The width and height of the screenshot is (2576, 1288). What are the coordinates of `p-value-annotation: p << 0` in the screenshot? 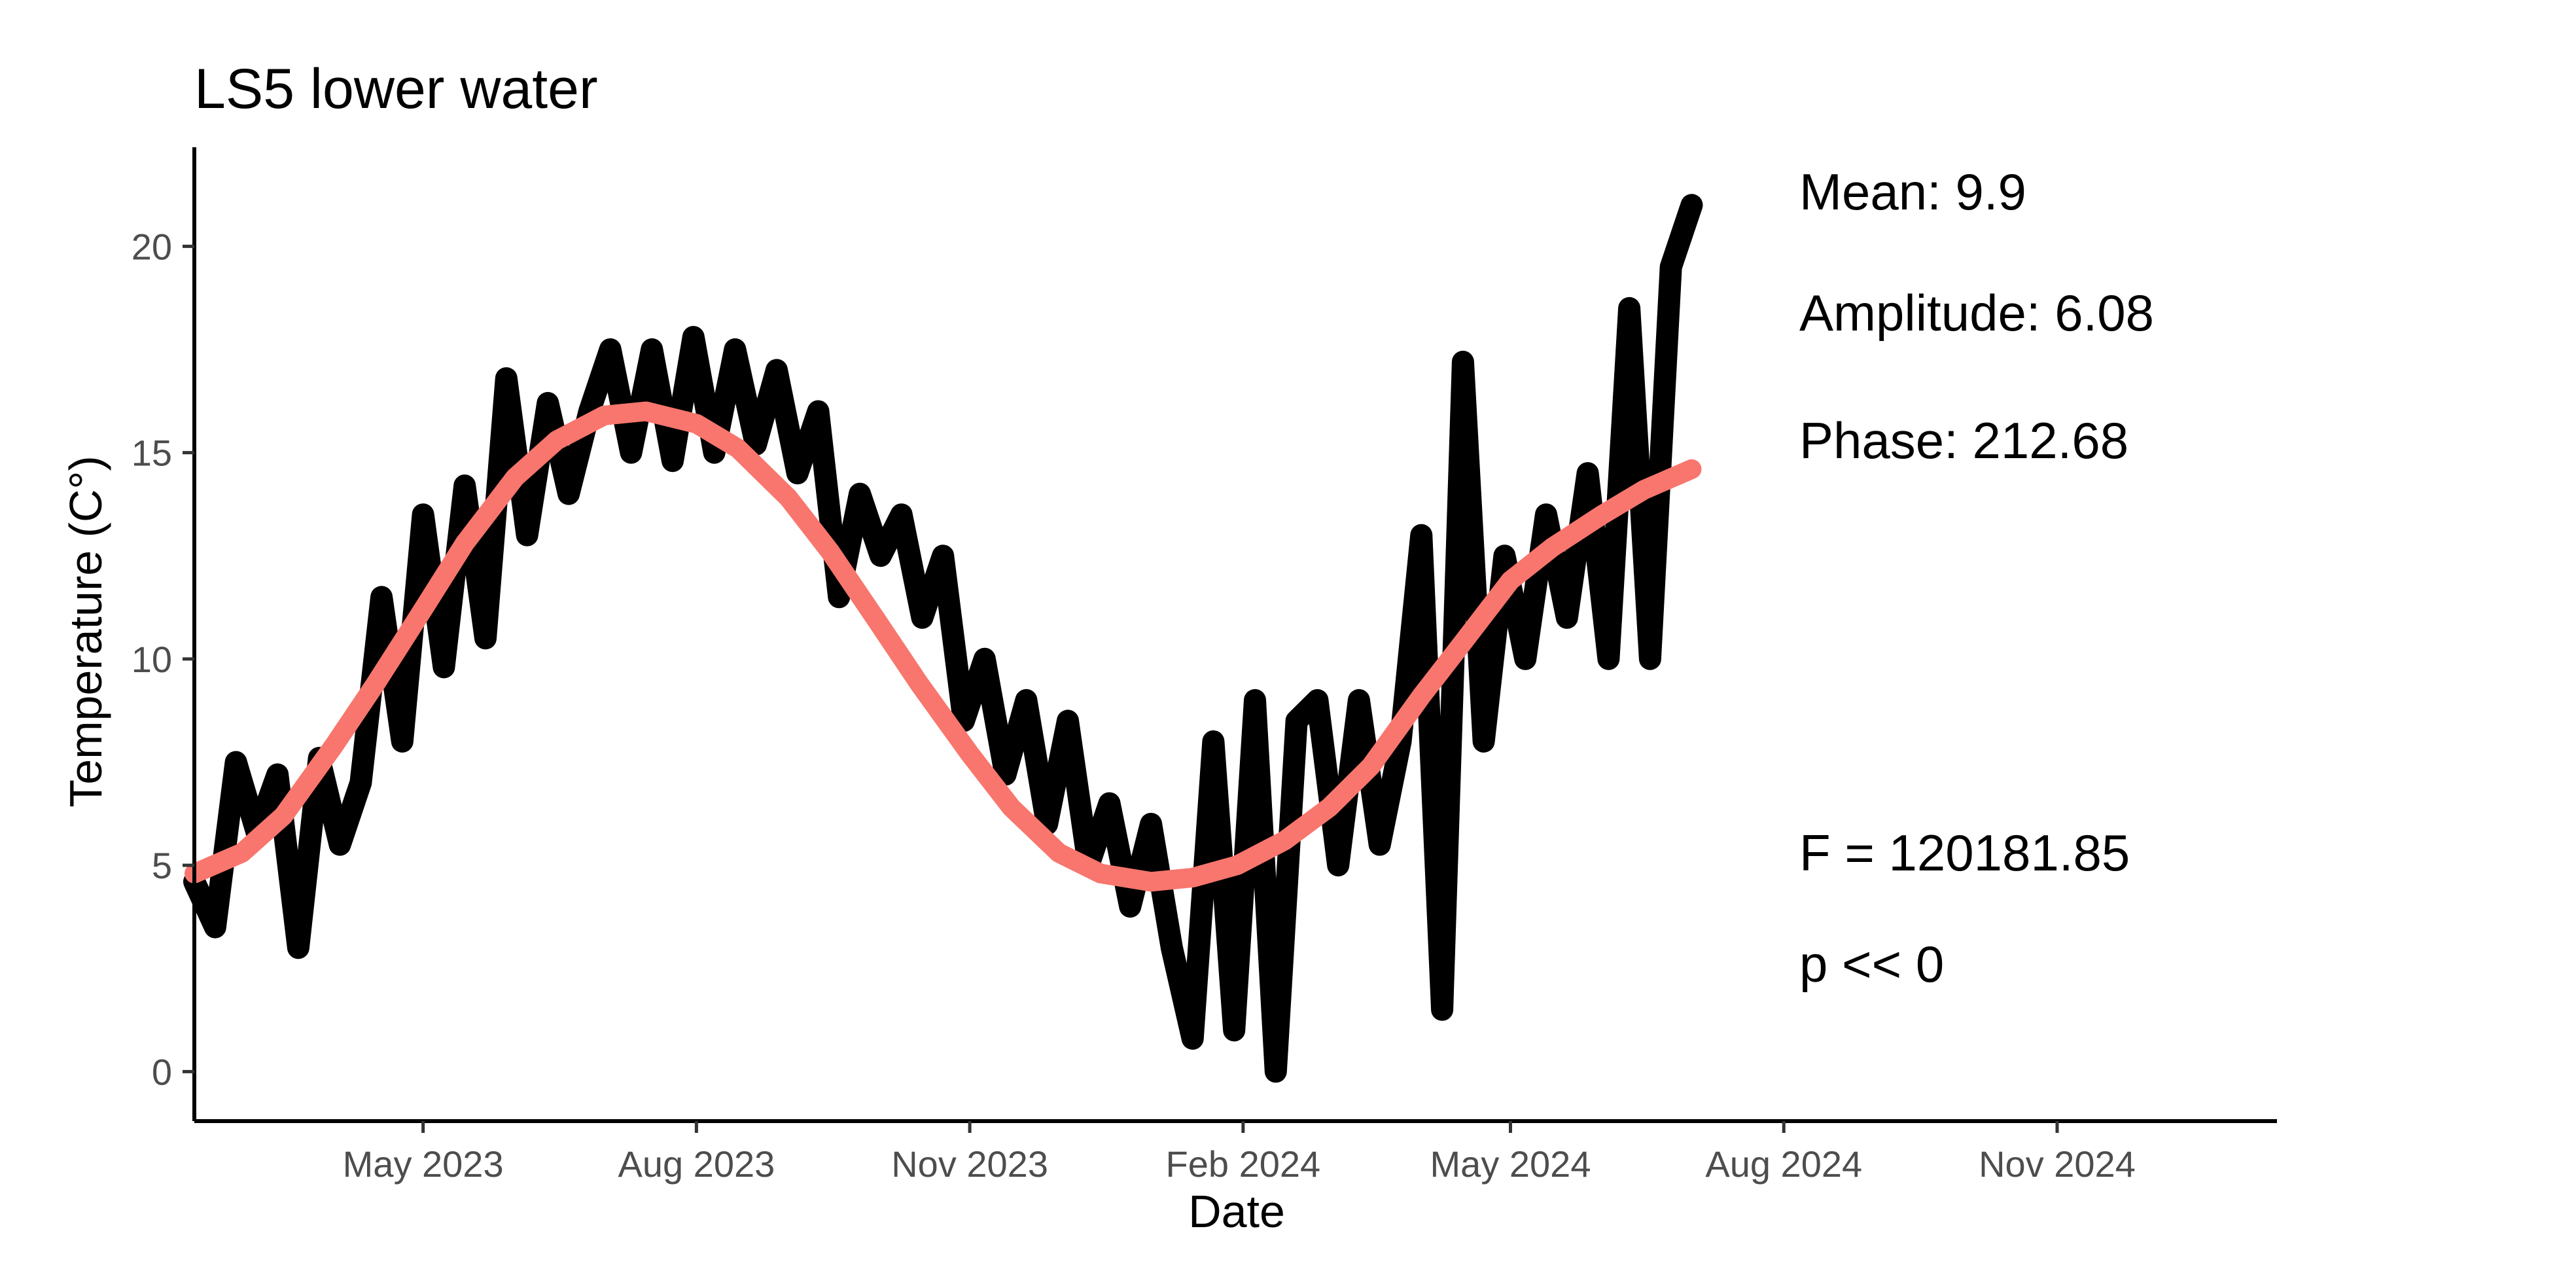 It's located at (1872, 964).